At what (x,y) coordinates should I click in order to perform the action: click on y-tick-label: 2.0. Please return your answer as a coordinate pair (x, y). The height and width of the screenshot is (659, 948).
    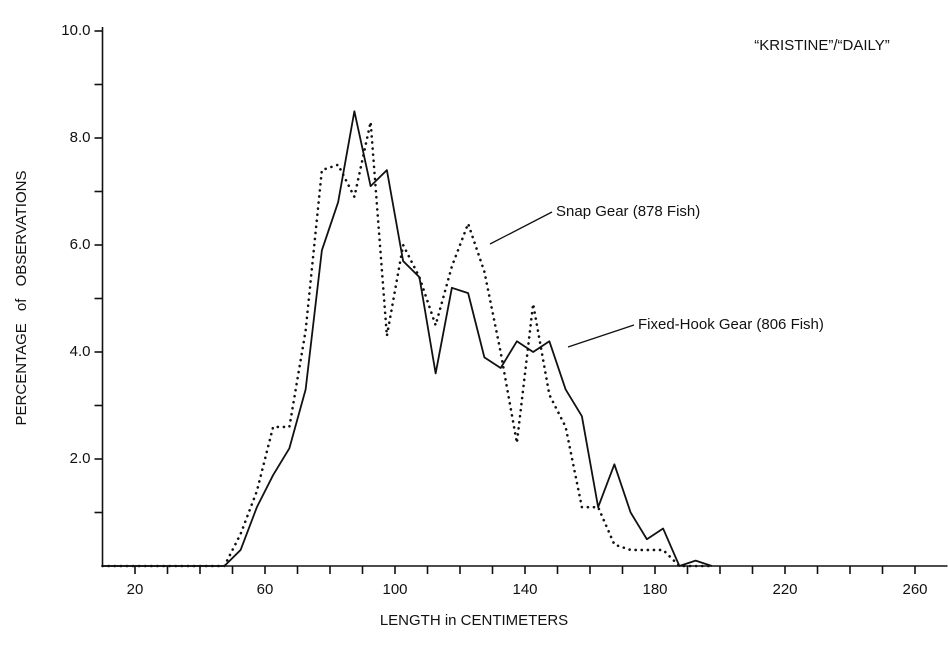
    Looking at the image, I should click on (80, 458).